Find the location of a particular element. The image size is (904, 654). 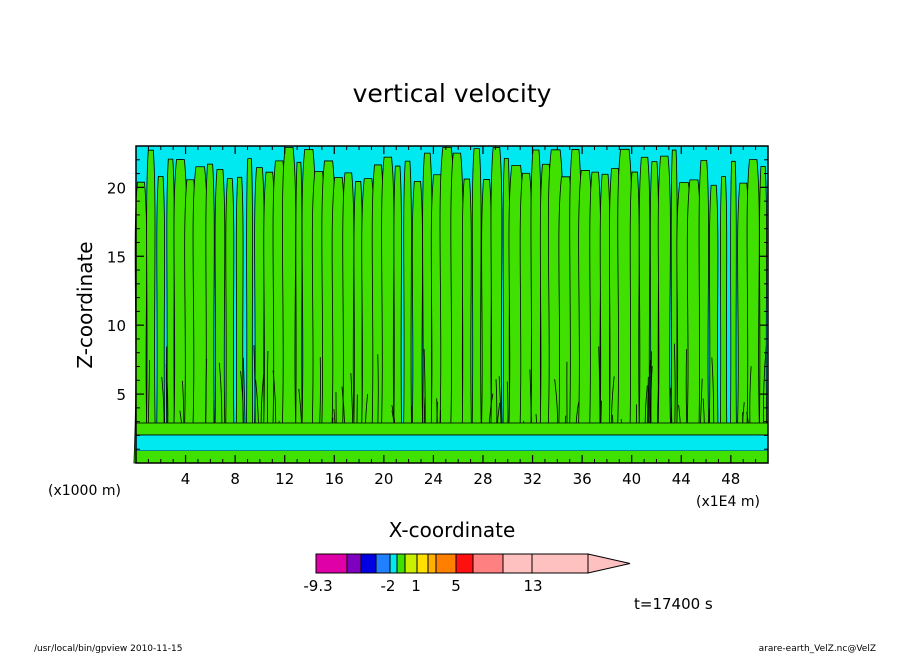

x-tick-label: 4 is located at coordinates (186, 479).